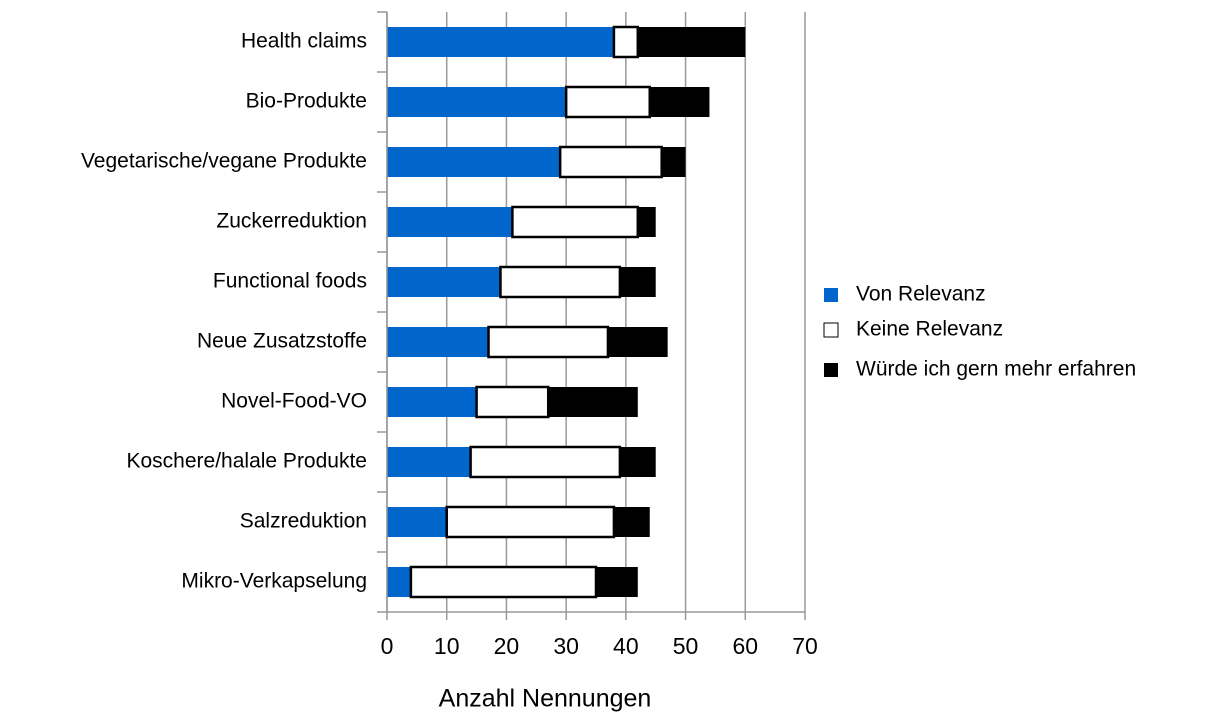 The image size is (1208, 715). What do you see at coordinates (805, 646) in the screenshot?
I see `x-tick-label: 70` at bounding box center [805, 646].